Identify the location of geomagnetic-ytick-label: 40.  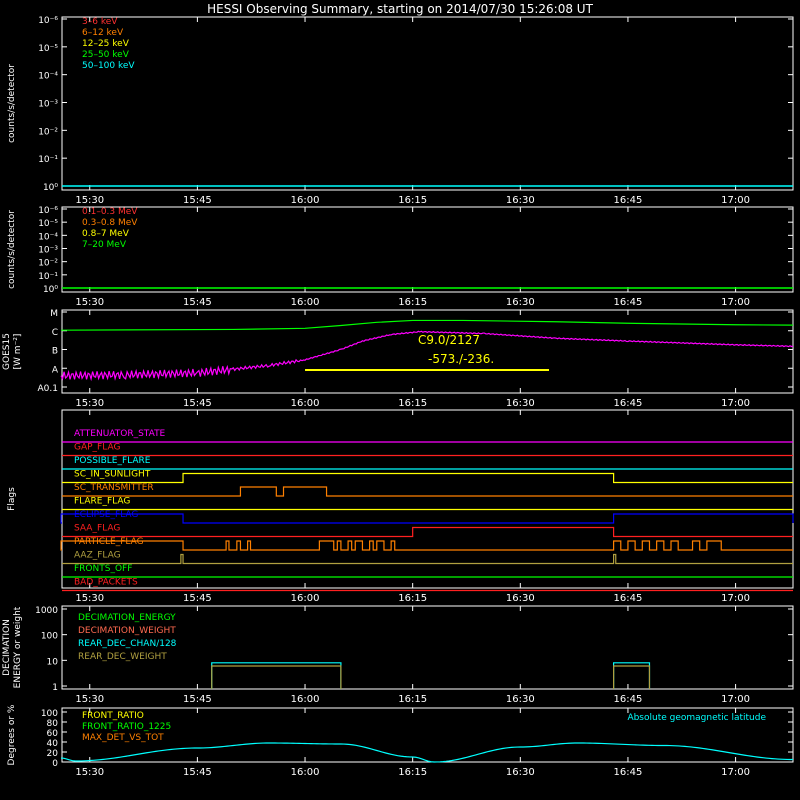
(53, 744).